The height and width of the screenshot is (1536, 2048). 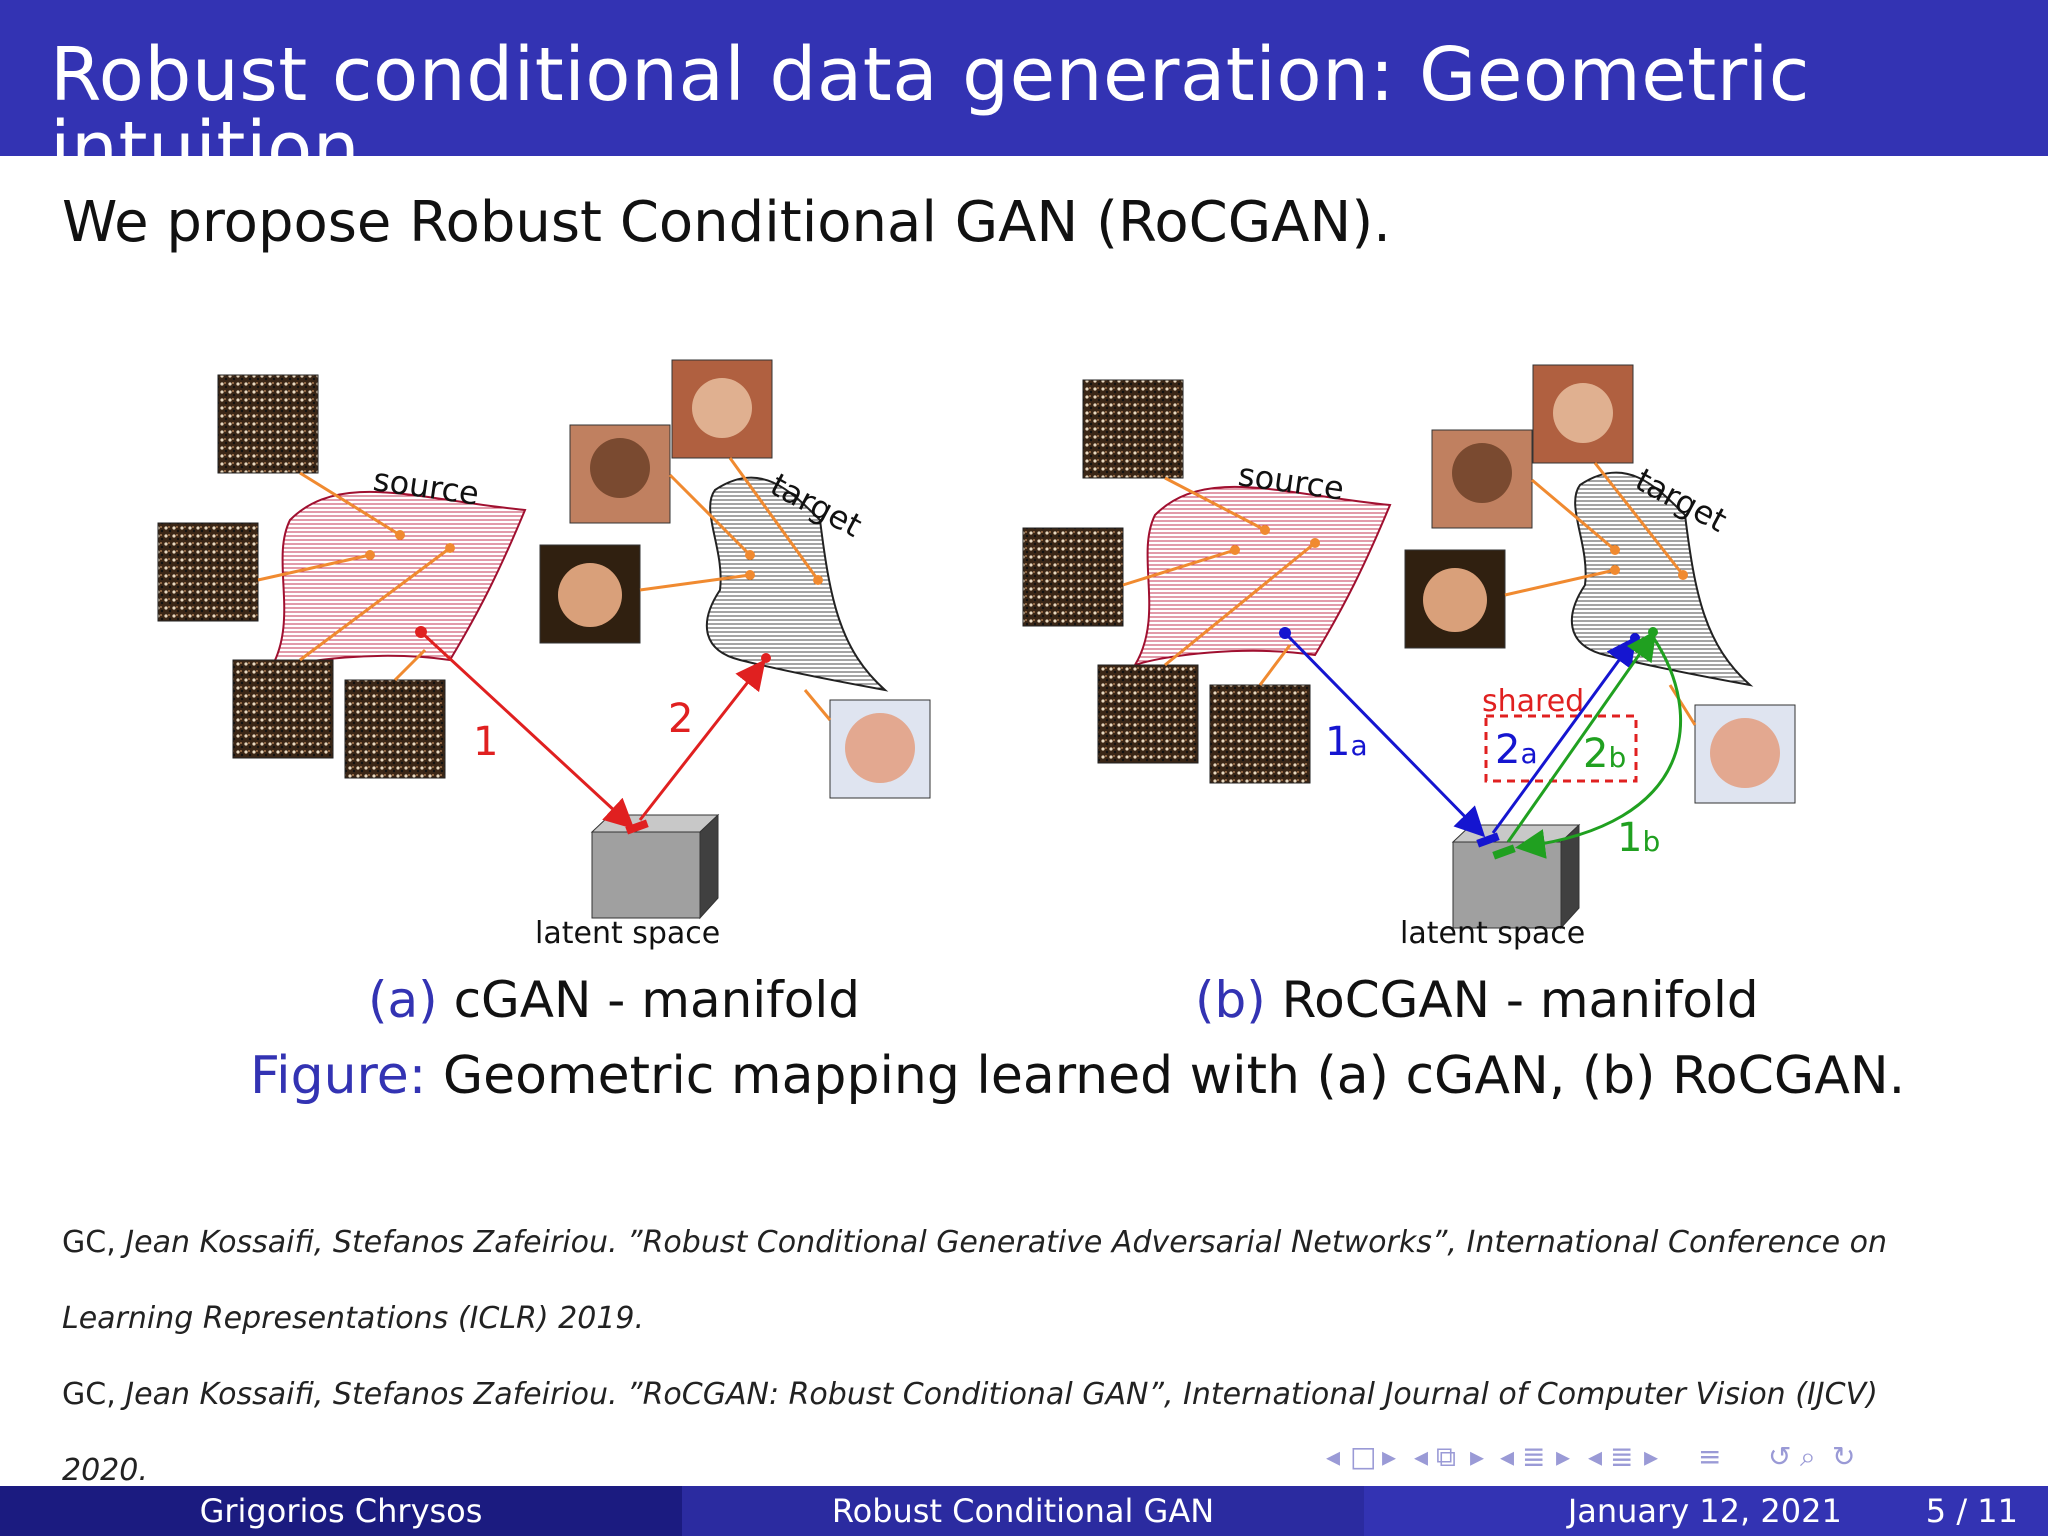 What do you see at coordinates (655, 866) in the screenshot?
I see `latent-box` at bounding box center [655, 866].